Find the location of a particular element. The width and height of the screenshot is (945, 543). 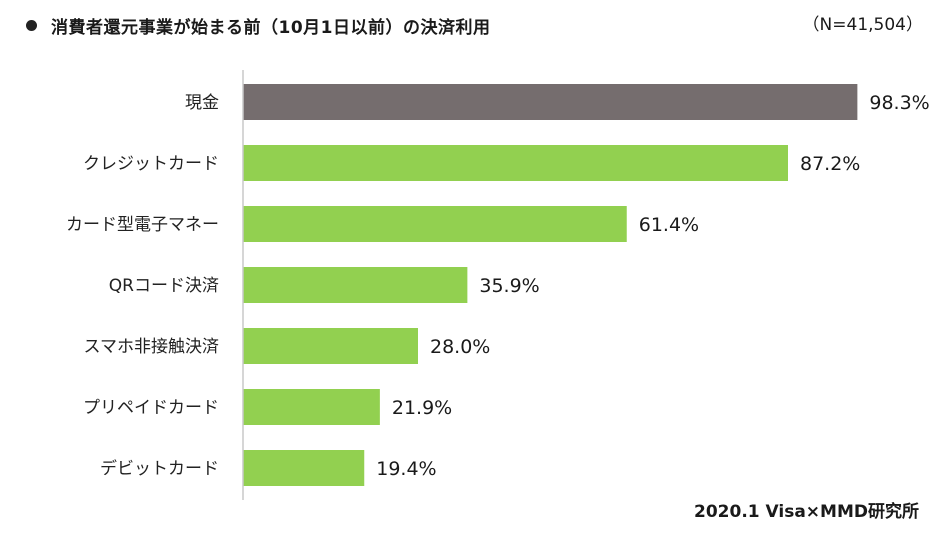

category-label: プリペイドカード is located at coordinates (151, 408).